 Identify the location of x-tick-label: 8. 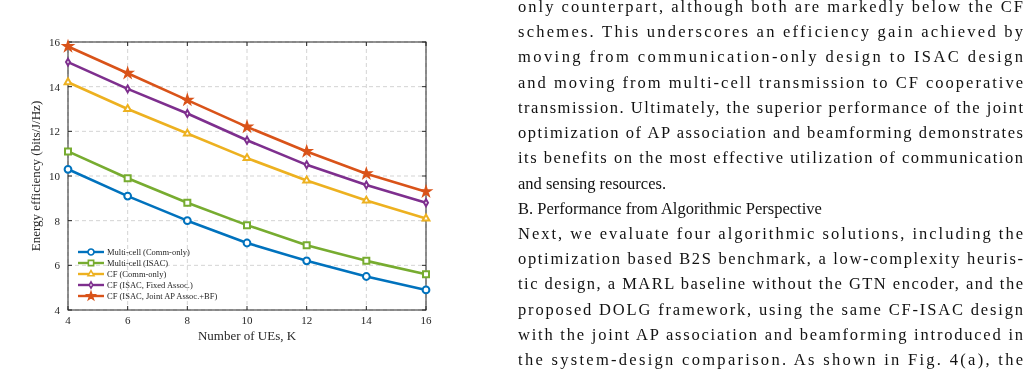
(187, 320).